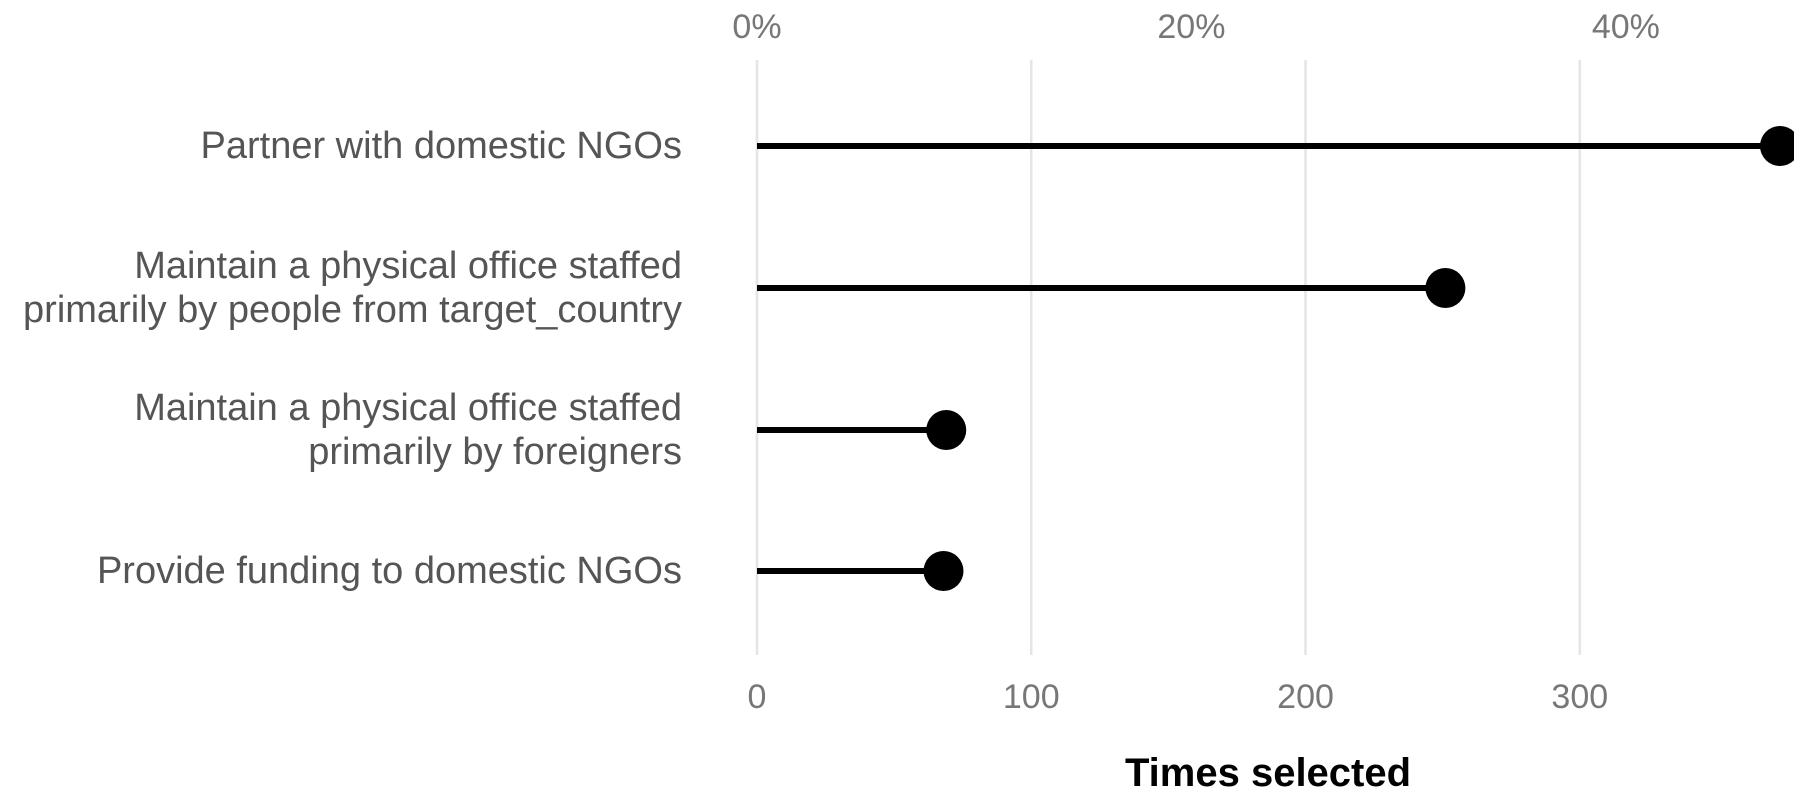 The width and height of the screenshot is (1794, 793). What do you see at coordinates (1579, 697) in the screenshot?
I see `x-tick-label: 300` at bounding box center [1579, 697].